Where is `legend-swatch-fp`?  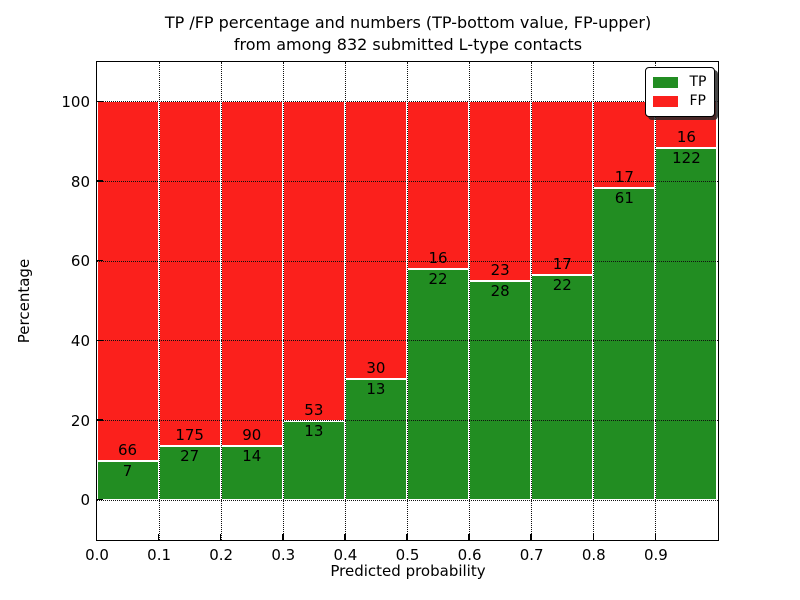
legend-swatch-fp is located at coordinates (665, 101).